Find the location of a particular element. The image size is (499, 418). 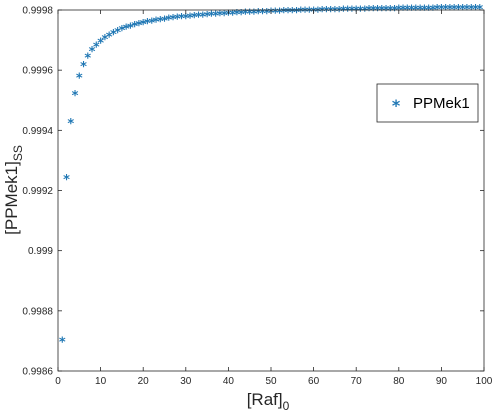

y-tick-label: 0.999 is located at coordinates (40, 251).